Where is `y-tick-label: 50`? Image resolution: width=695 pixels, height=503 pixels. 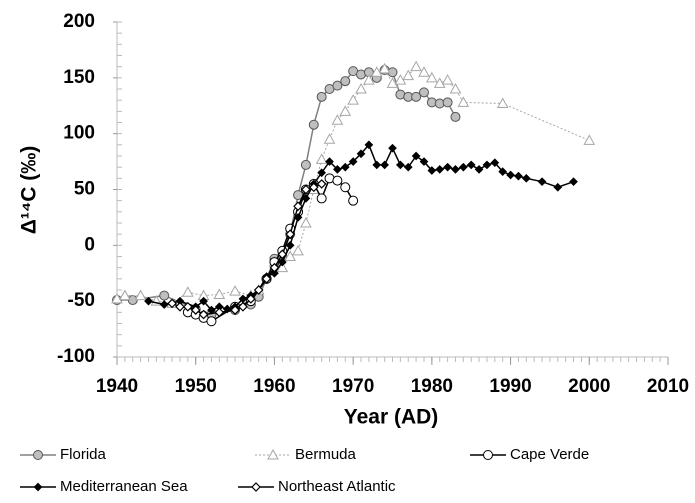
y-tick-label: 50 is located at coordinates (84, 189).